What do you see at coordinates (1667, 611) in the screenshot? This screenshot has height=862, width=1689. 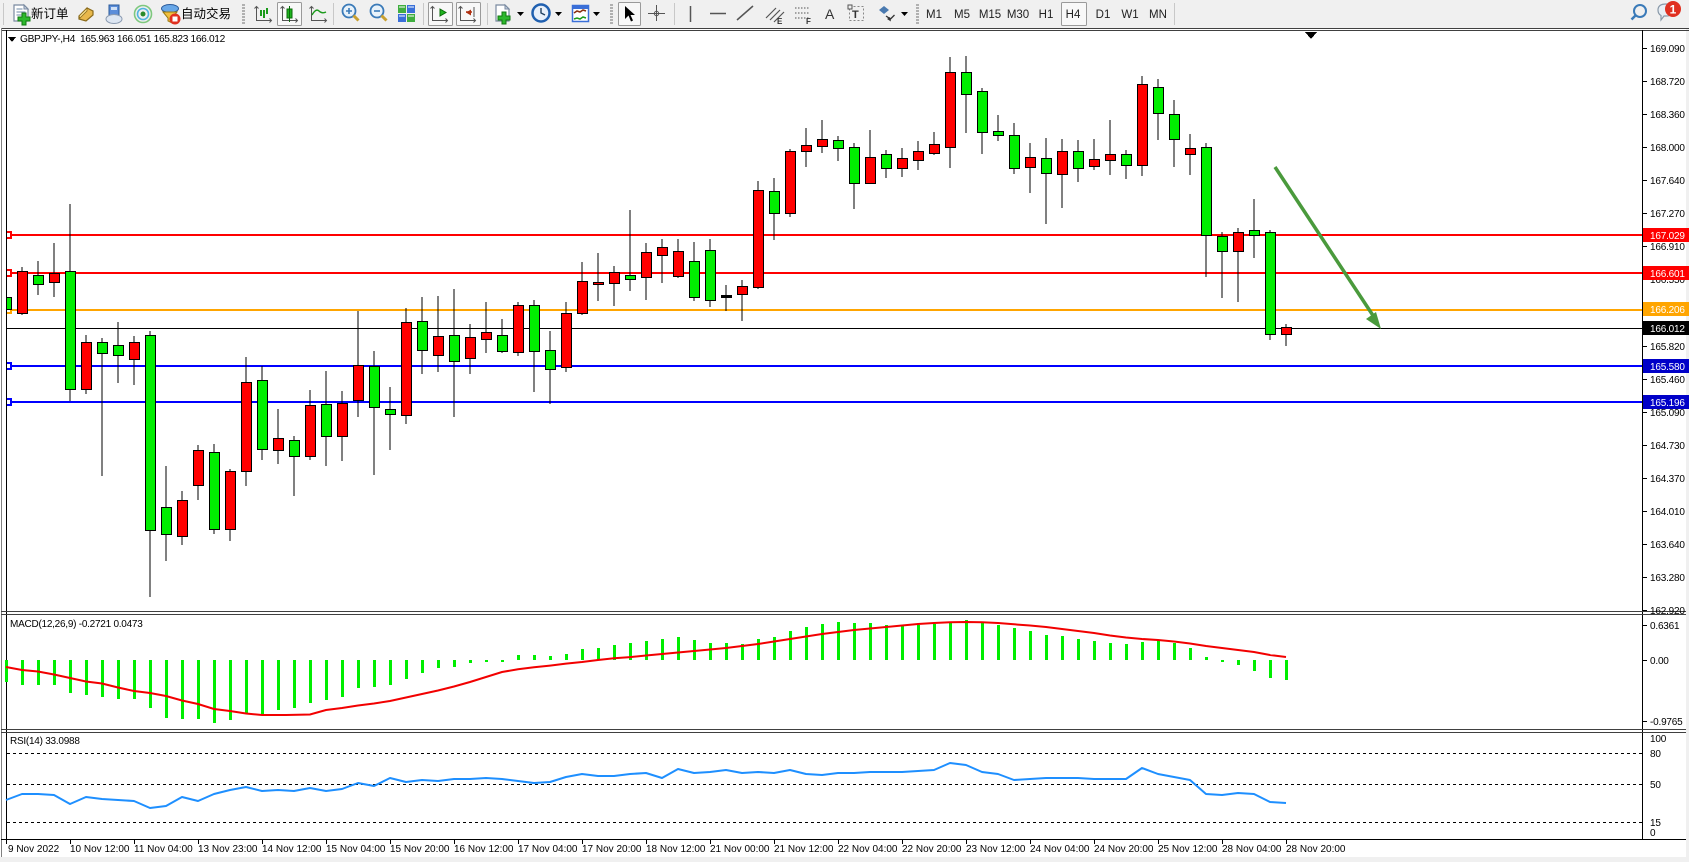 I see `svg-text: 162.920` at bounding box center [1667, 611].